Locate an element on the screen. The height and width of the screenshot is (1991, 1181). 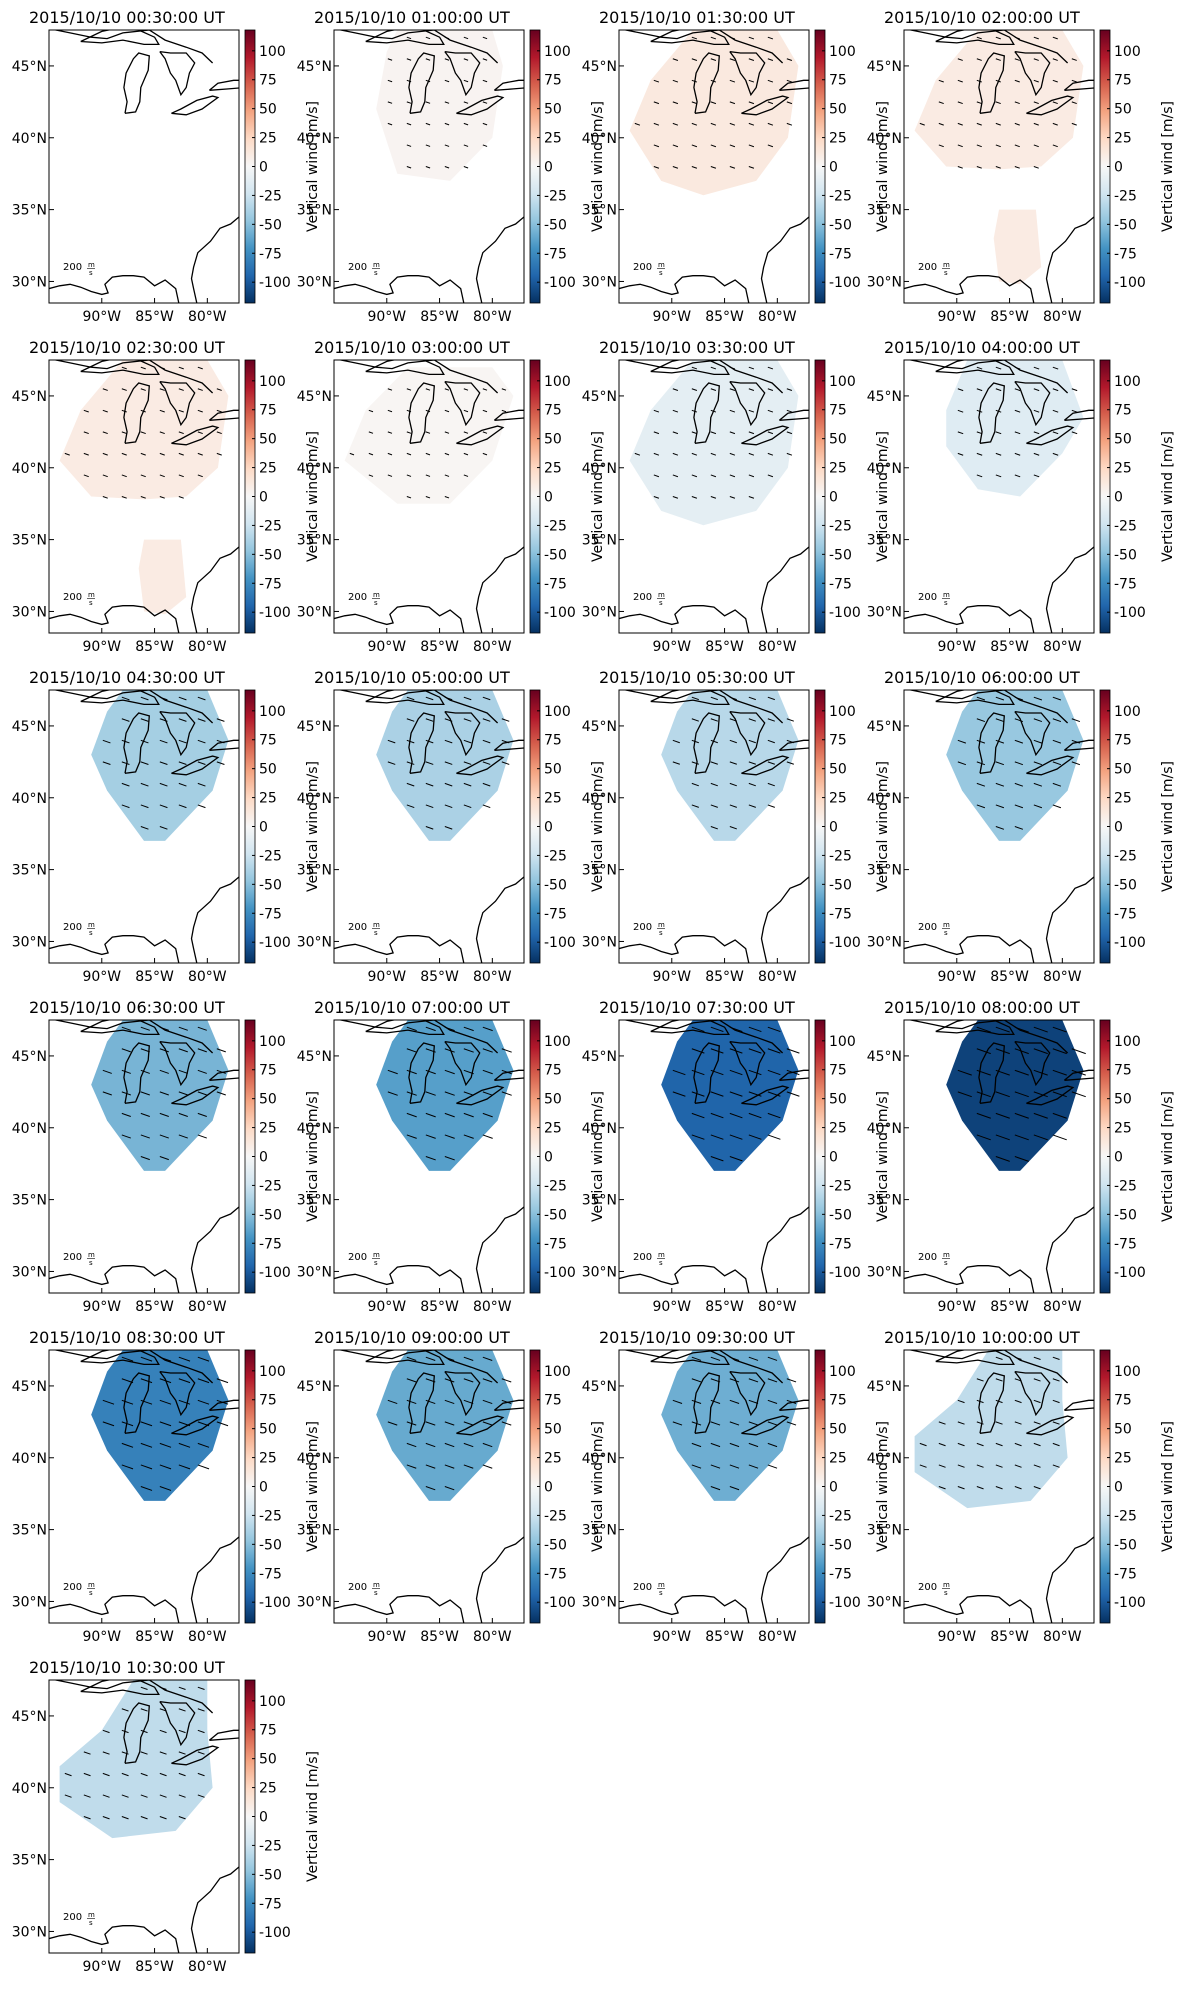
wind-vectors is located at coordinates (1019, 763).